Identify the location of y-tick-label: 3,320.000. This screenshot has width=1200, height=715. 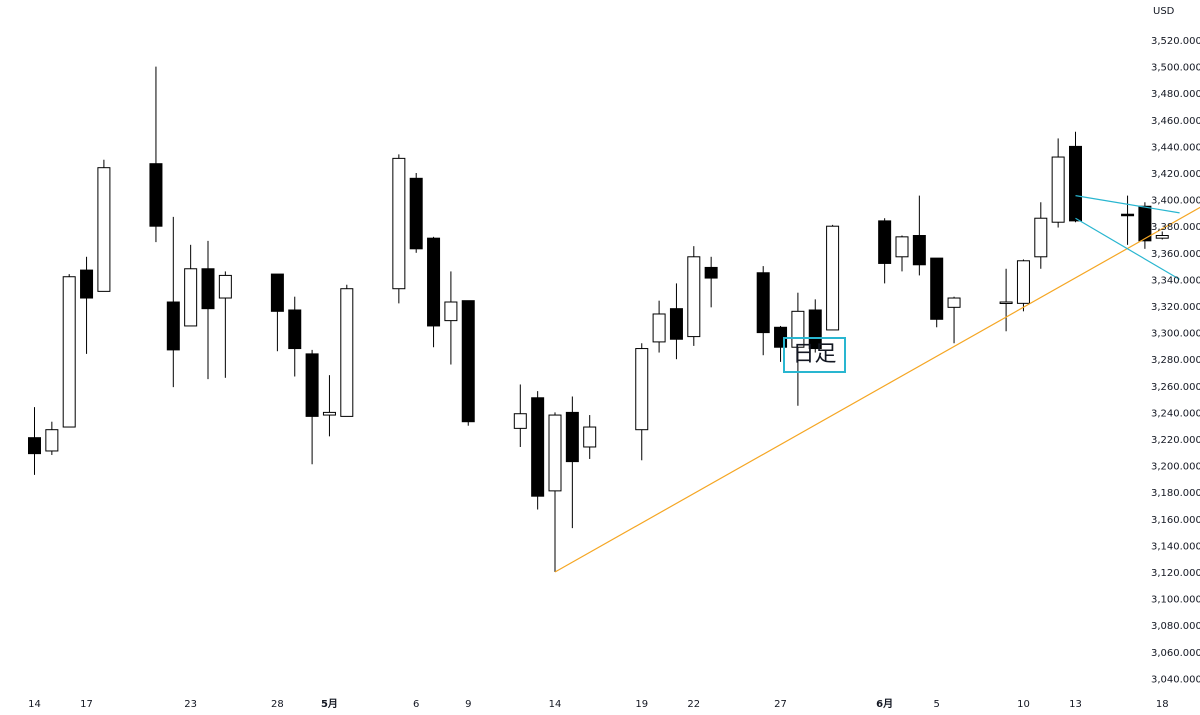
(1175, 307).